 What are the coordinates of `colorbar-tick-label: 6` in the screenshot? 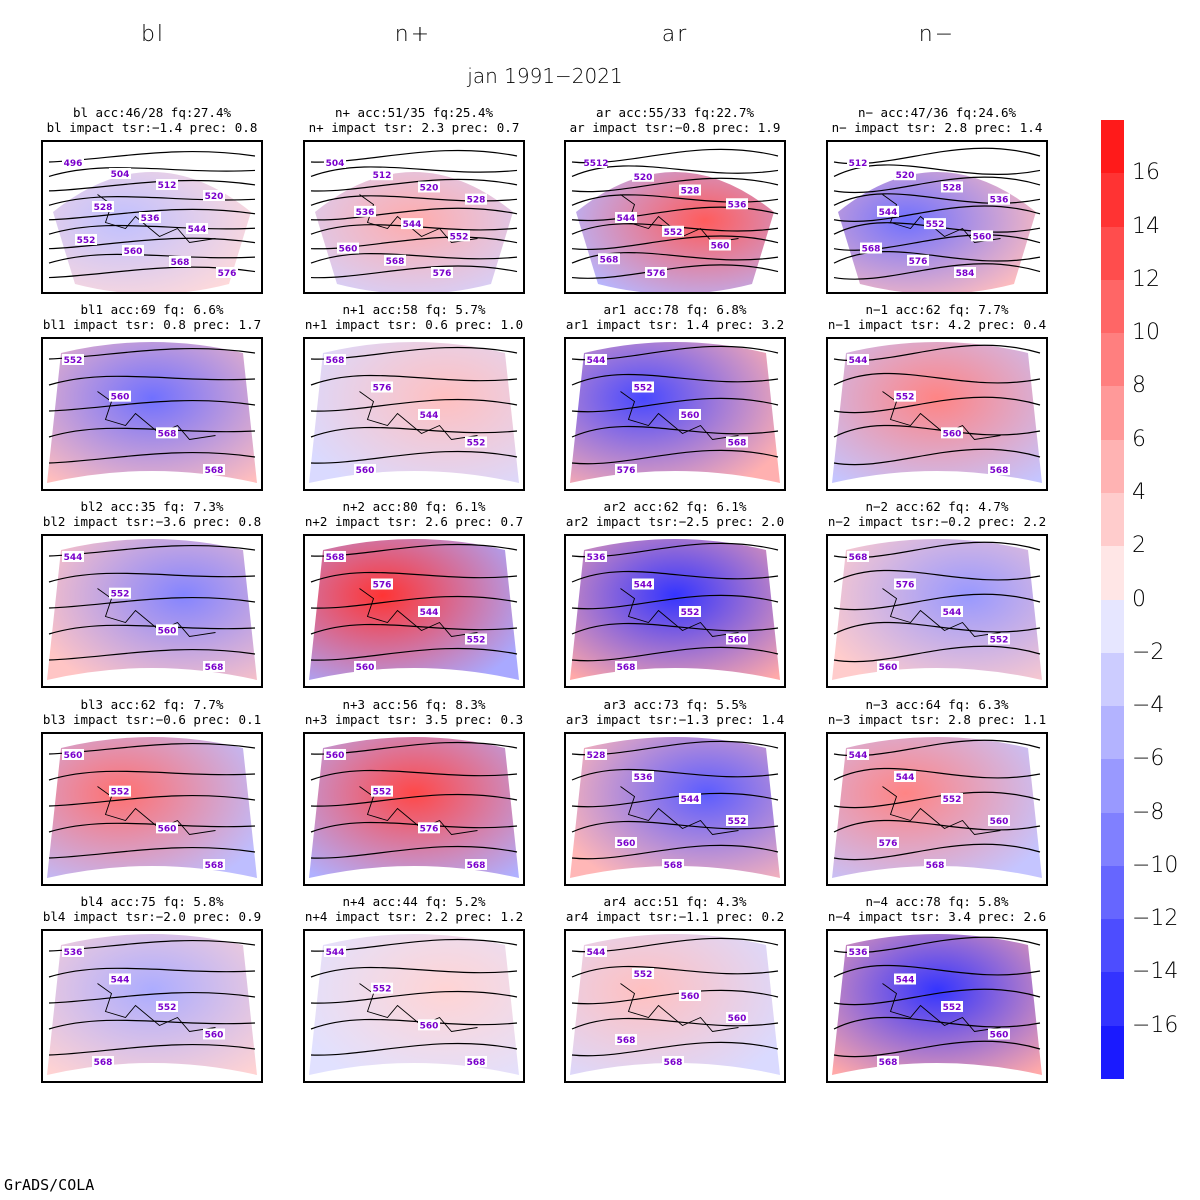 It's located at (1139, 439).